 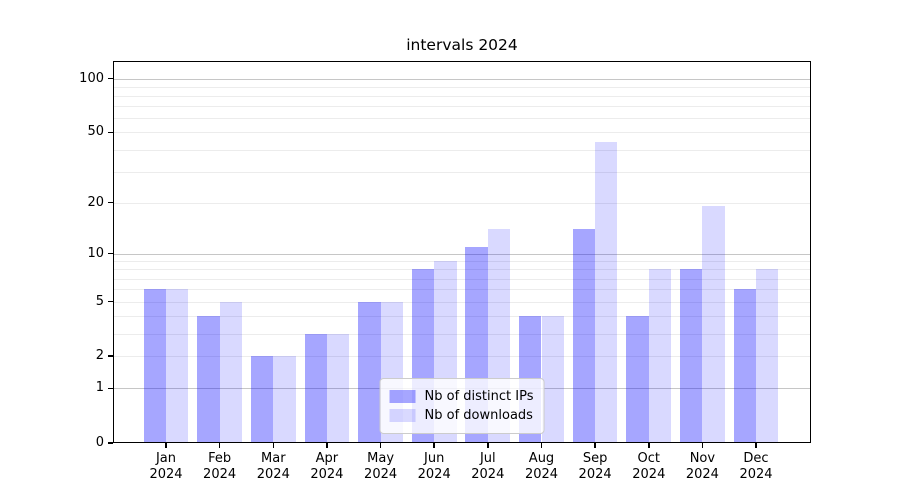 I want to click on y-tick-label: 20, so click(x=95, y=202).